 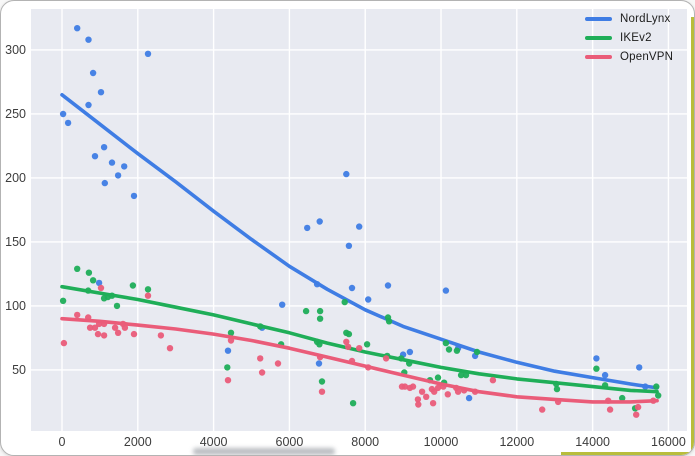 I want to click on x-tick-label: 4000, so click(x=214, y=442).